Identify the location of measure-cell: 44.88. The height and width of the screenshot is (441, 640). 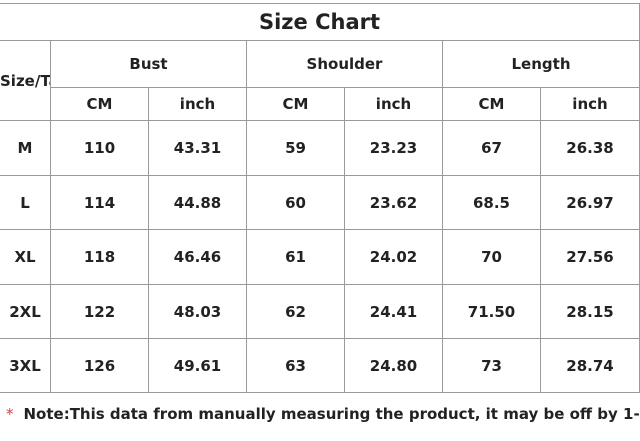
(198, 203).